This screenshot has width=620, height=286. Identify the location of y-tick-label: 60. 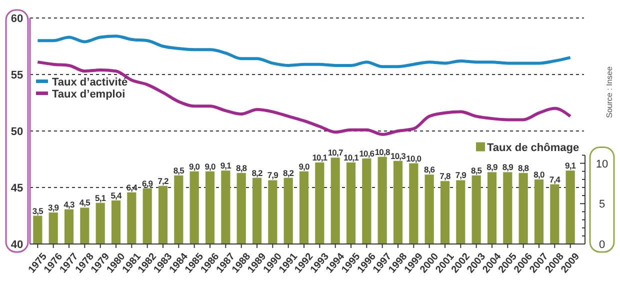
(17, 19).